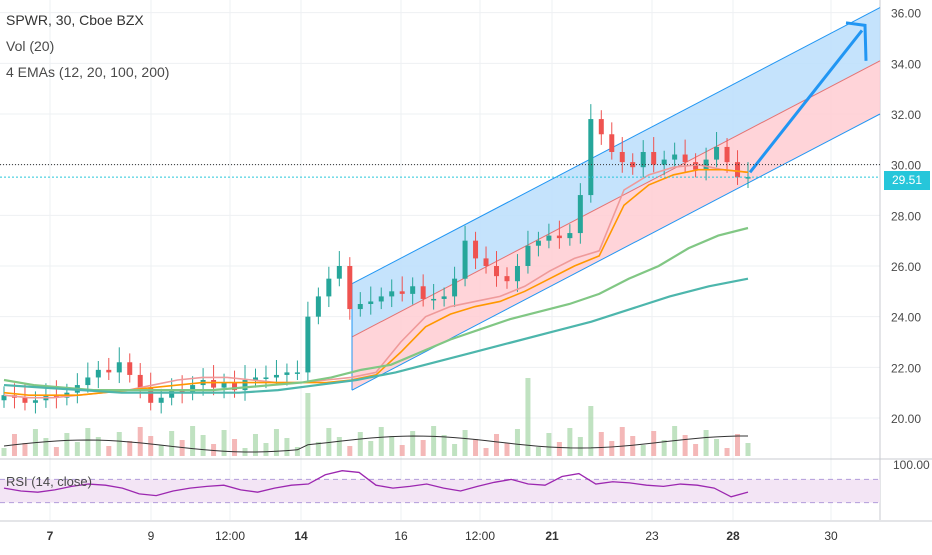 This screenshot has height=555, width=932. What do you see at coordinates (906, 318) in the screenshot?
I see `y-tick-label: 24.00` at bounding box center [906, 318].